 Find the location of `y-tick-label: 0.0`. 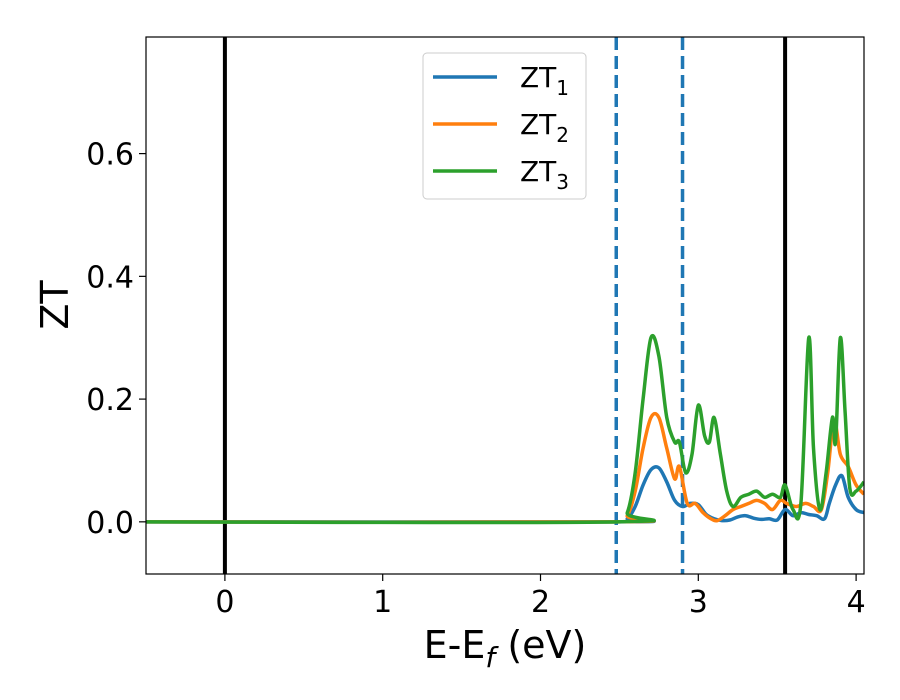

y-tick-label: 0.0 is located at coordinates (110, 523).